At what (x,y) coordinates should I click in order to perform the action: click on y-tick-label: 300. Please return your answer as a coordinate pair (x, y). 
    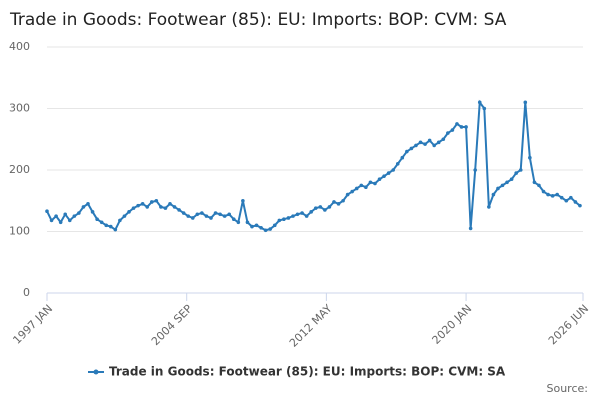
    Looking at the image, I should click on (19, 108).